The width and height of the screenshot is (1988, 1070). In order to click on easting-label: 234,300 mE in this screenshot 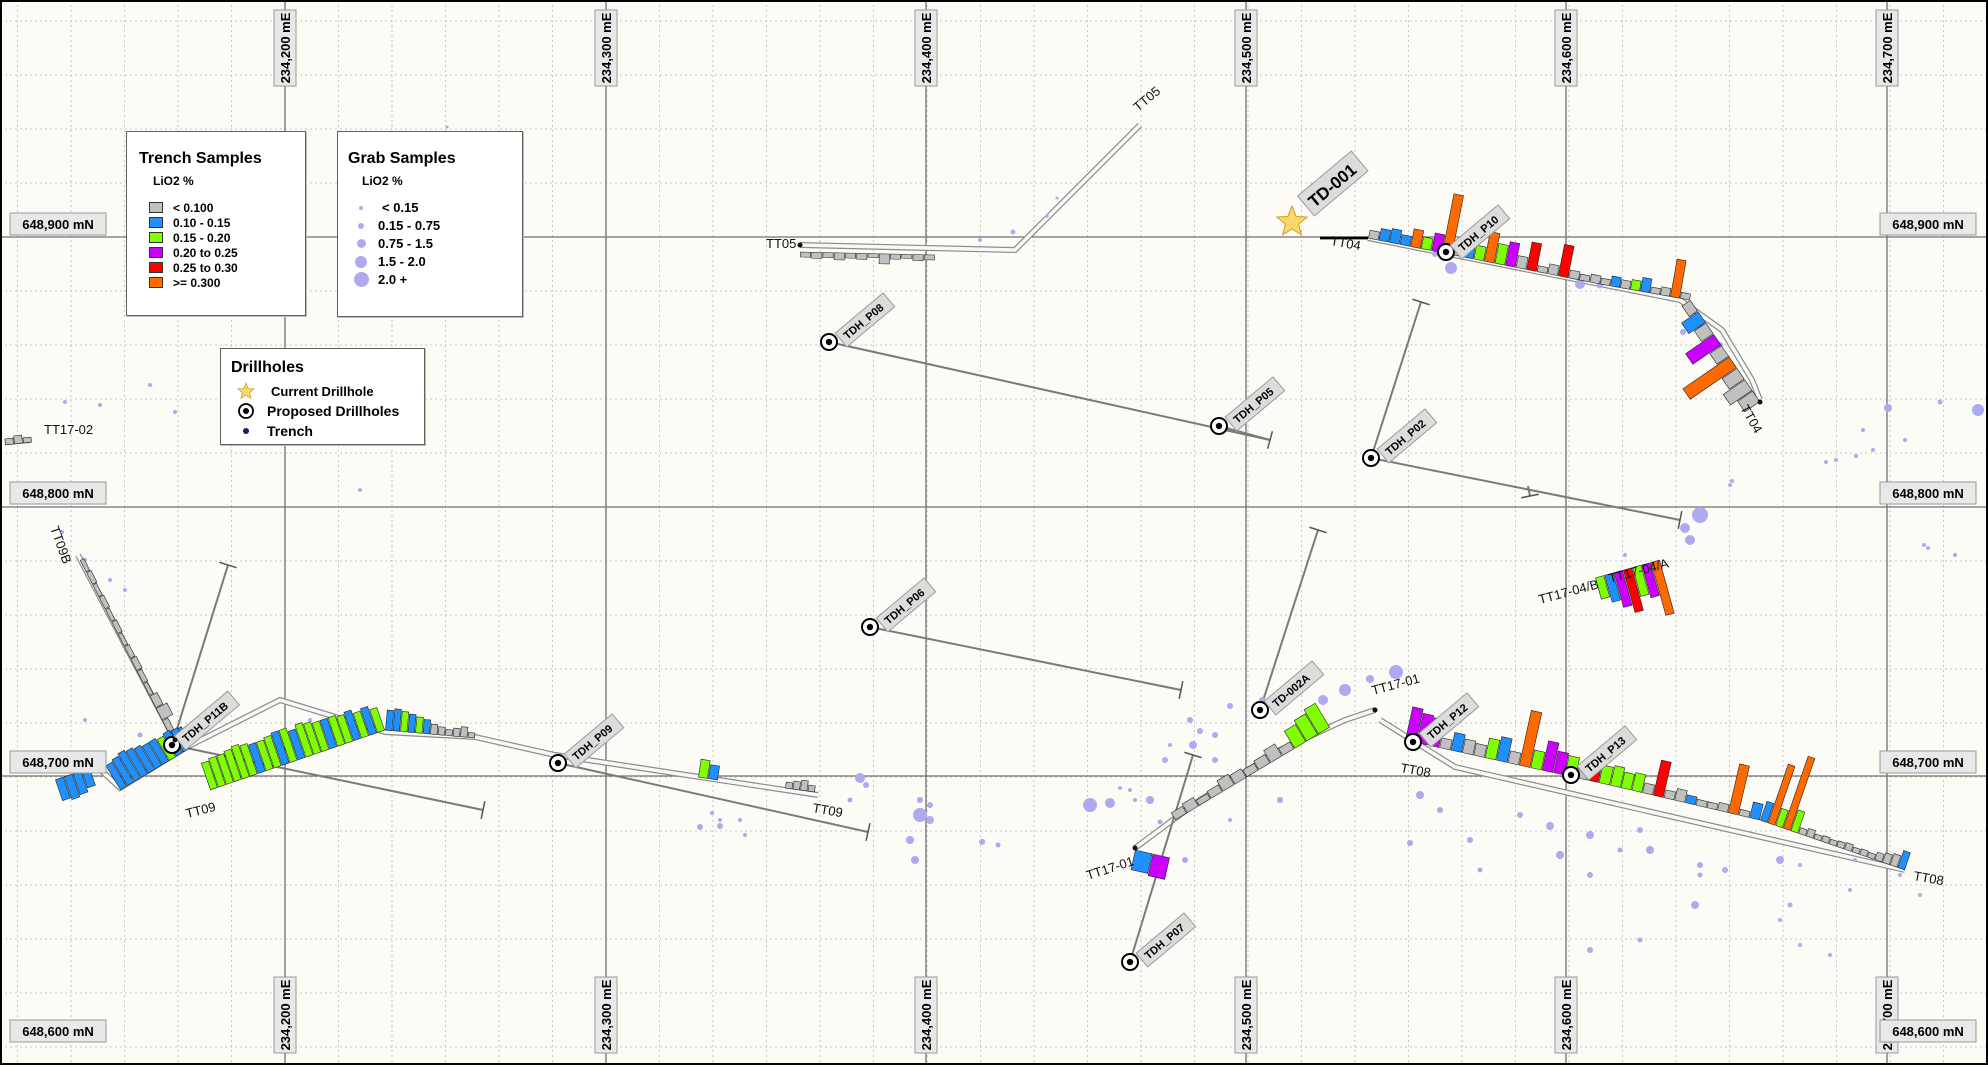, I will do `click(606, 48)`.